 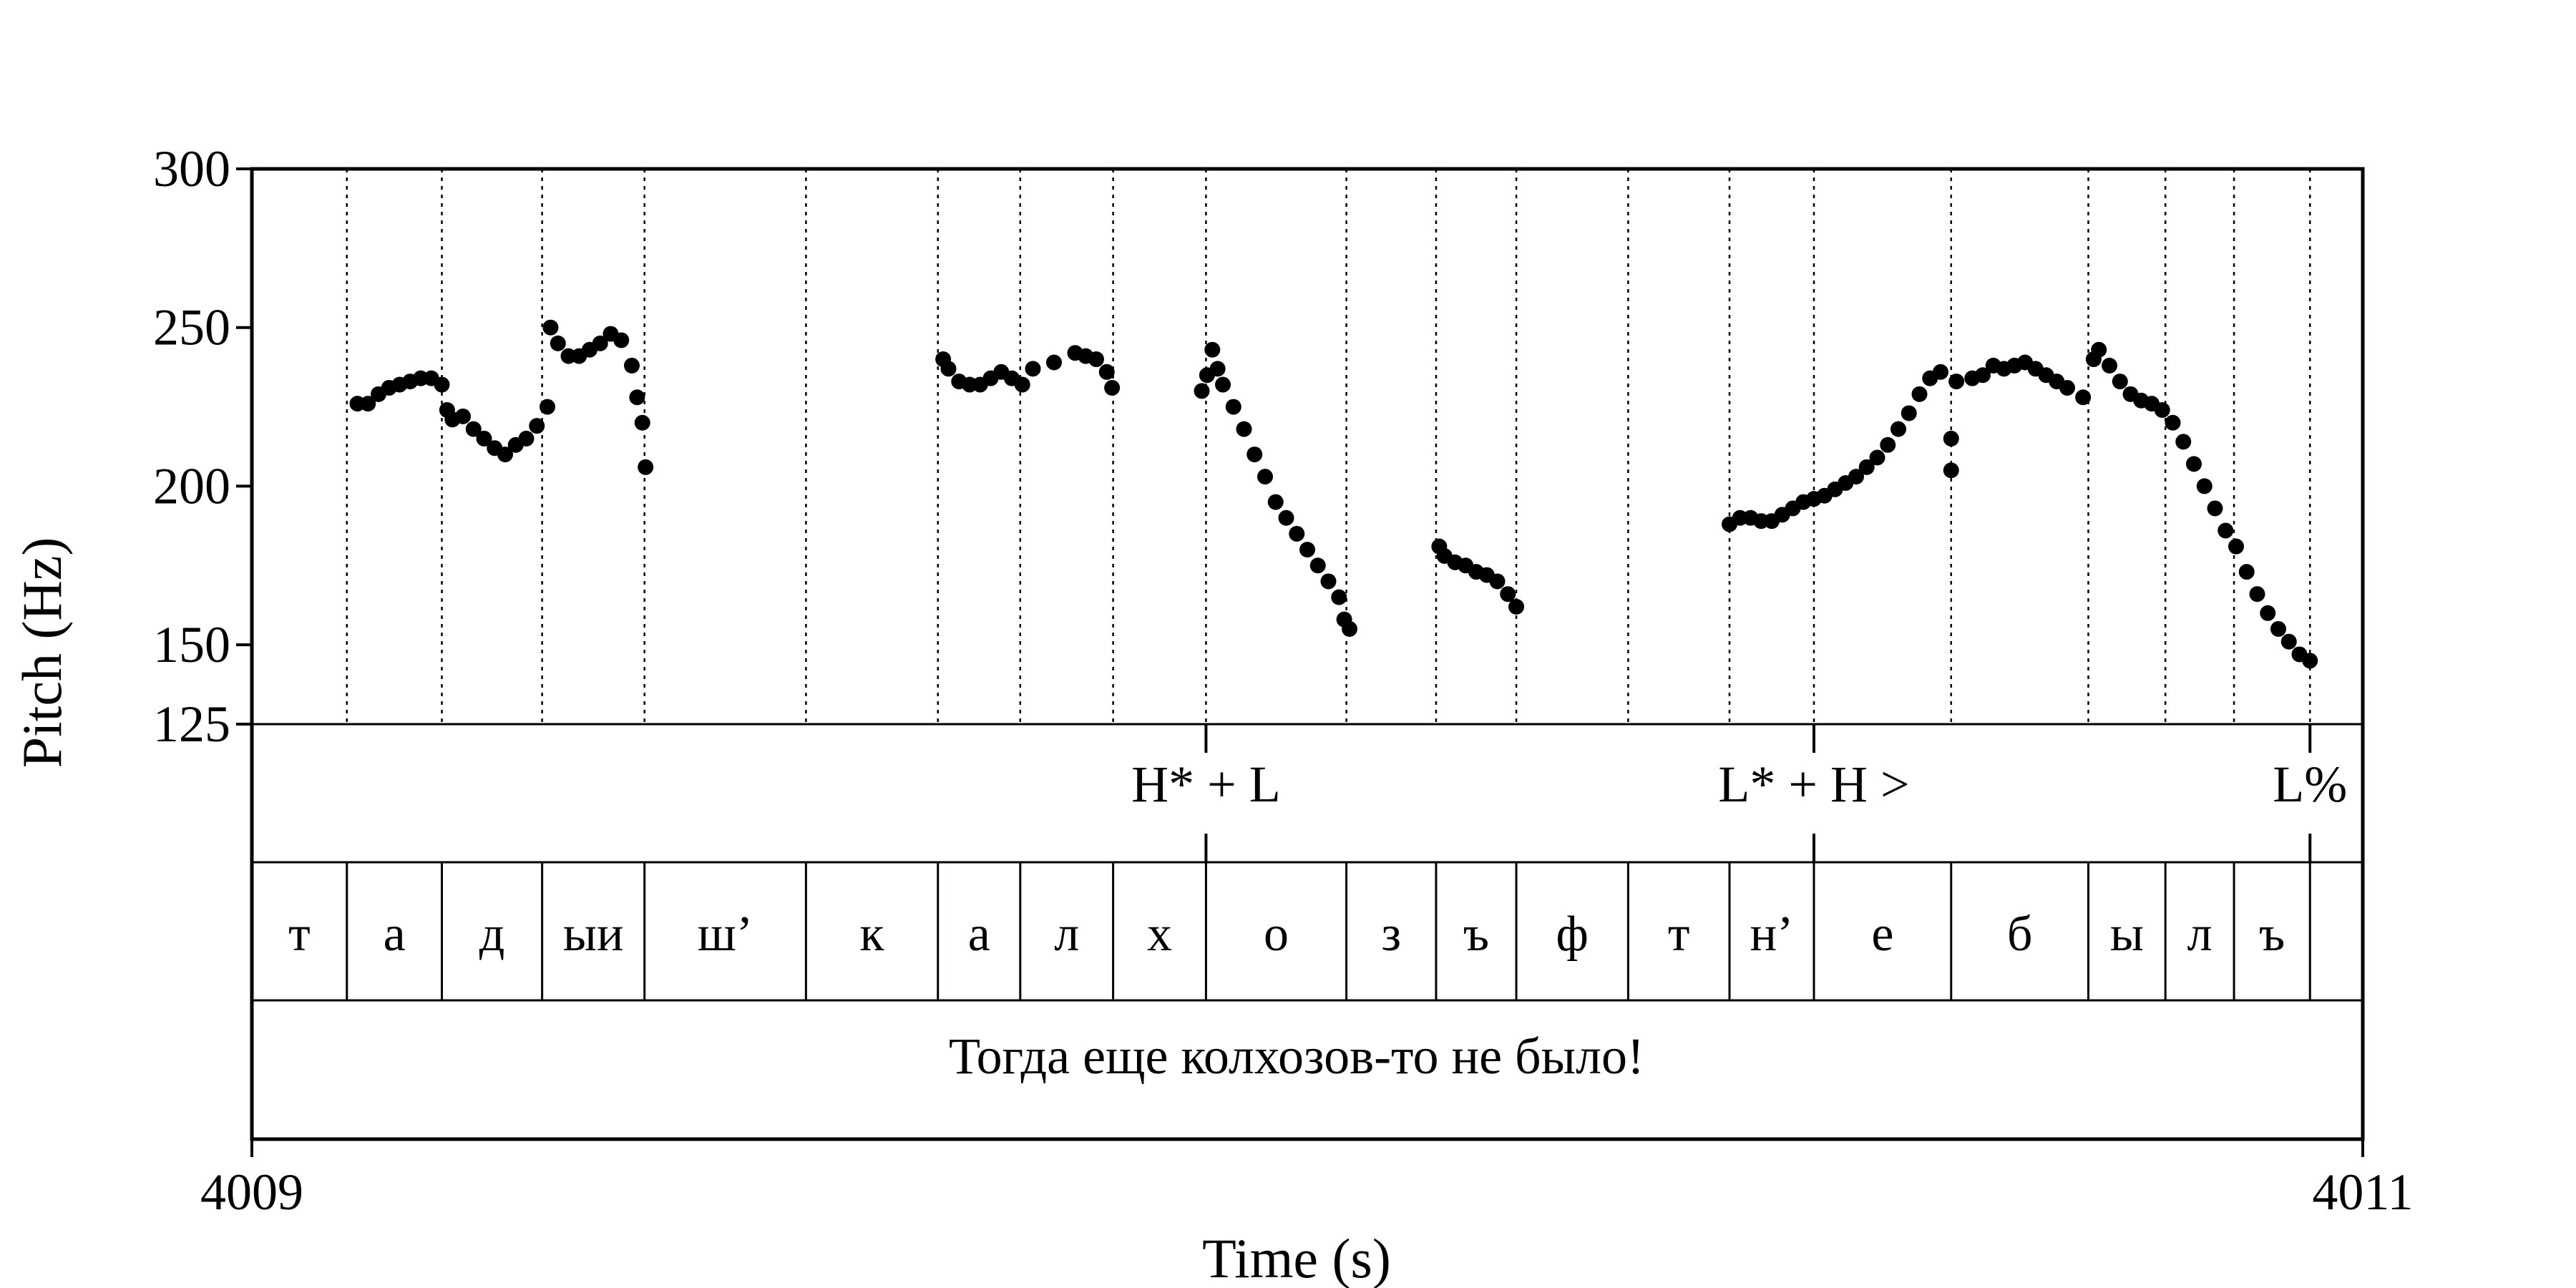 I want to click on y-tick-label: 250, so click(x=191, y=327).